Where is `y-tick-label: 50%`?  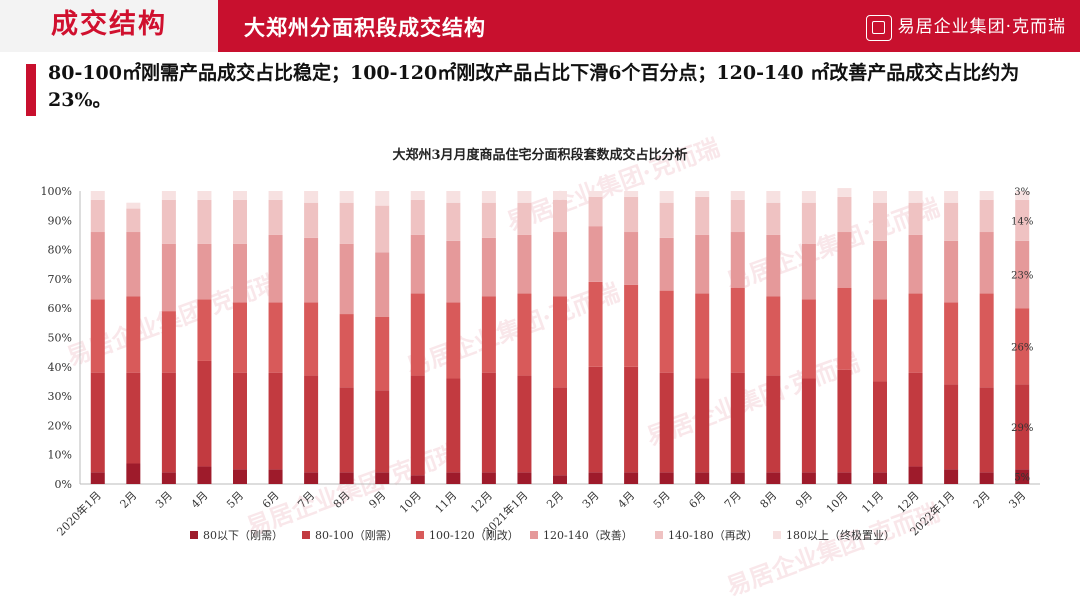 y-tick-label: 50% is located at coordinates (60, 338).